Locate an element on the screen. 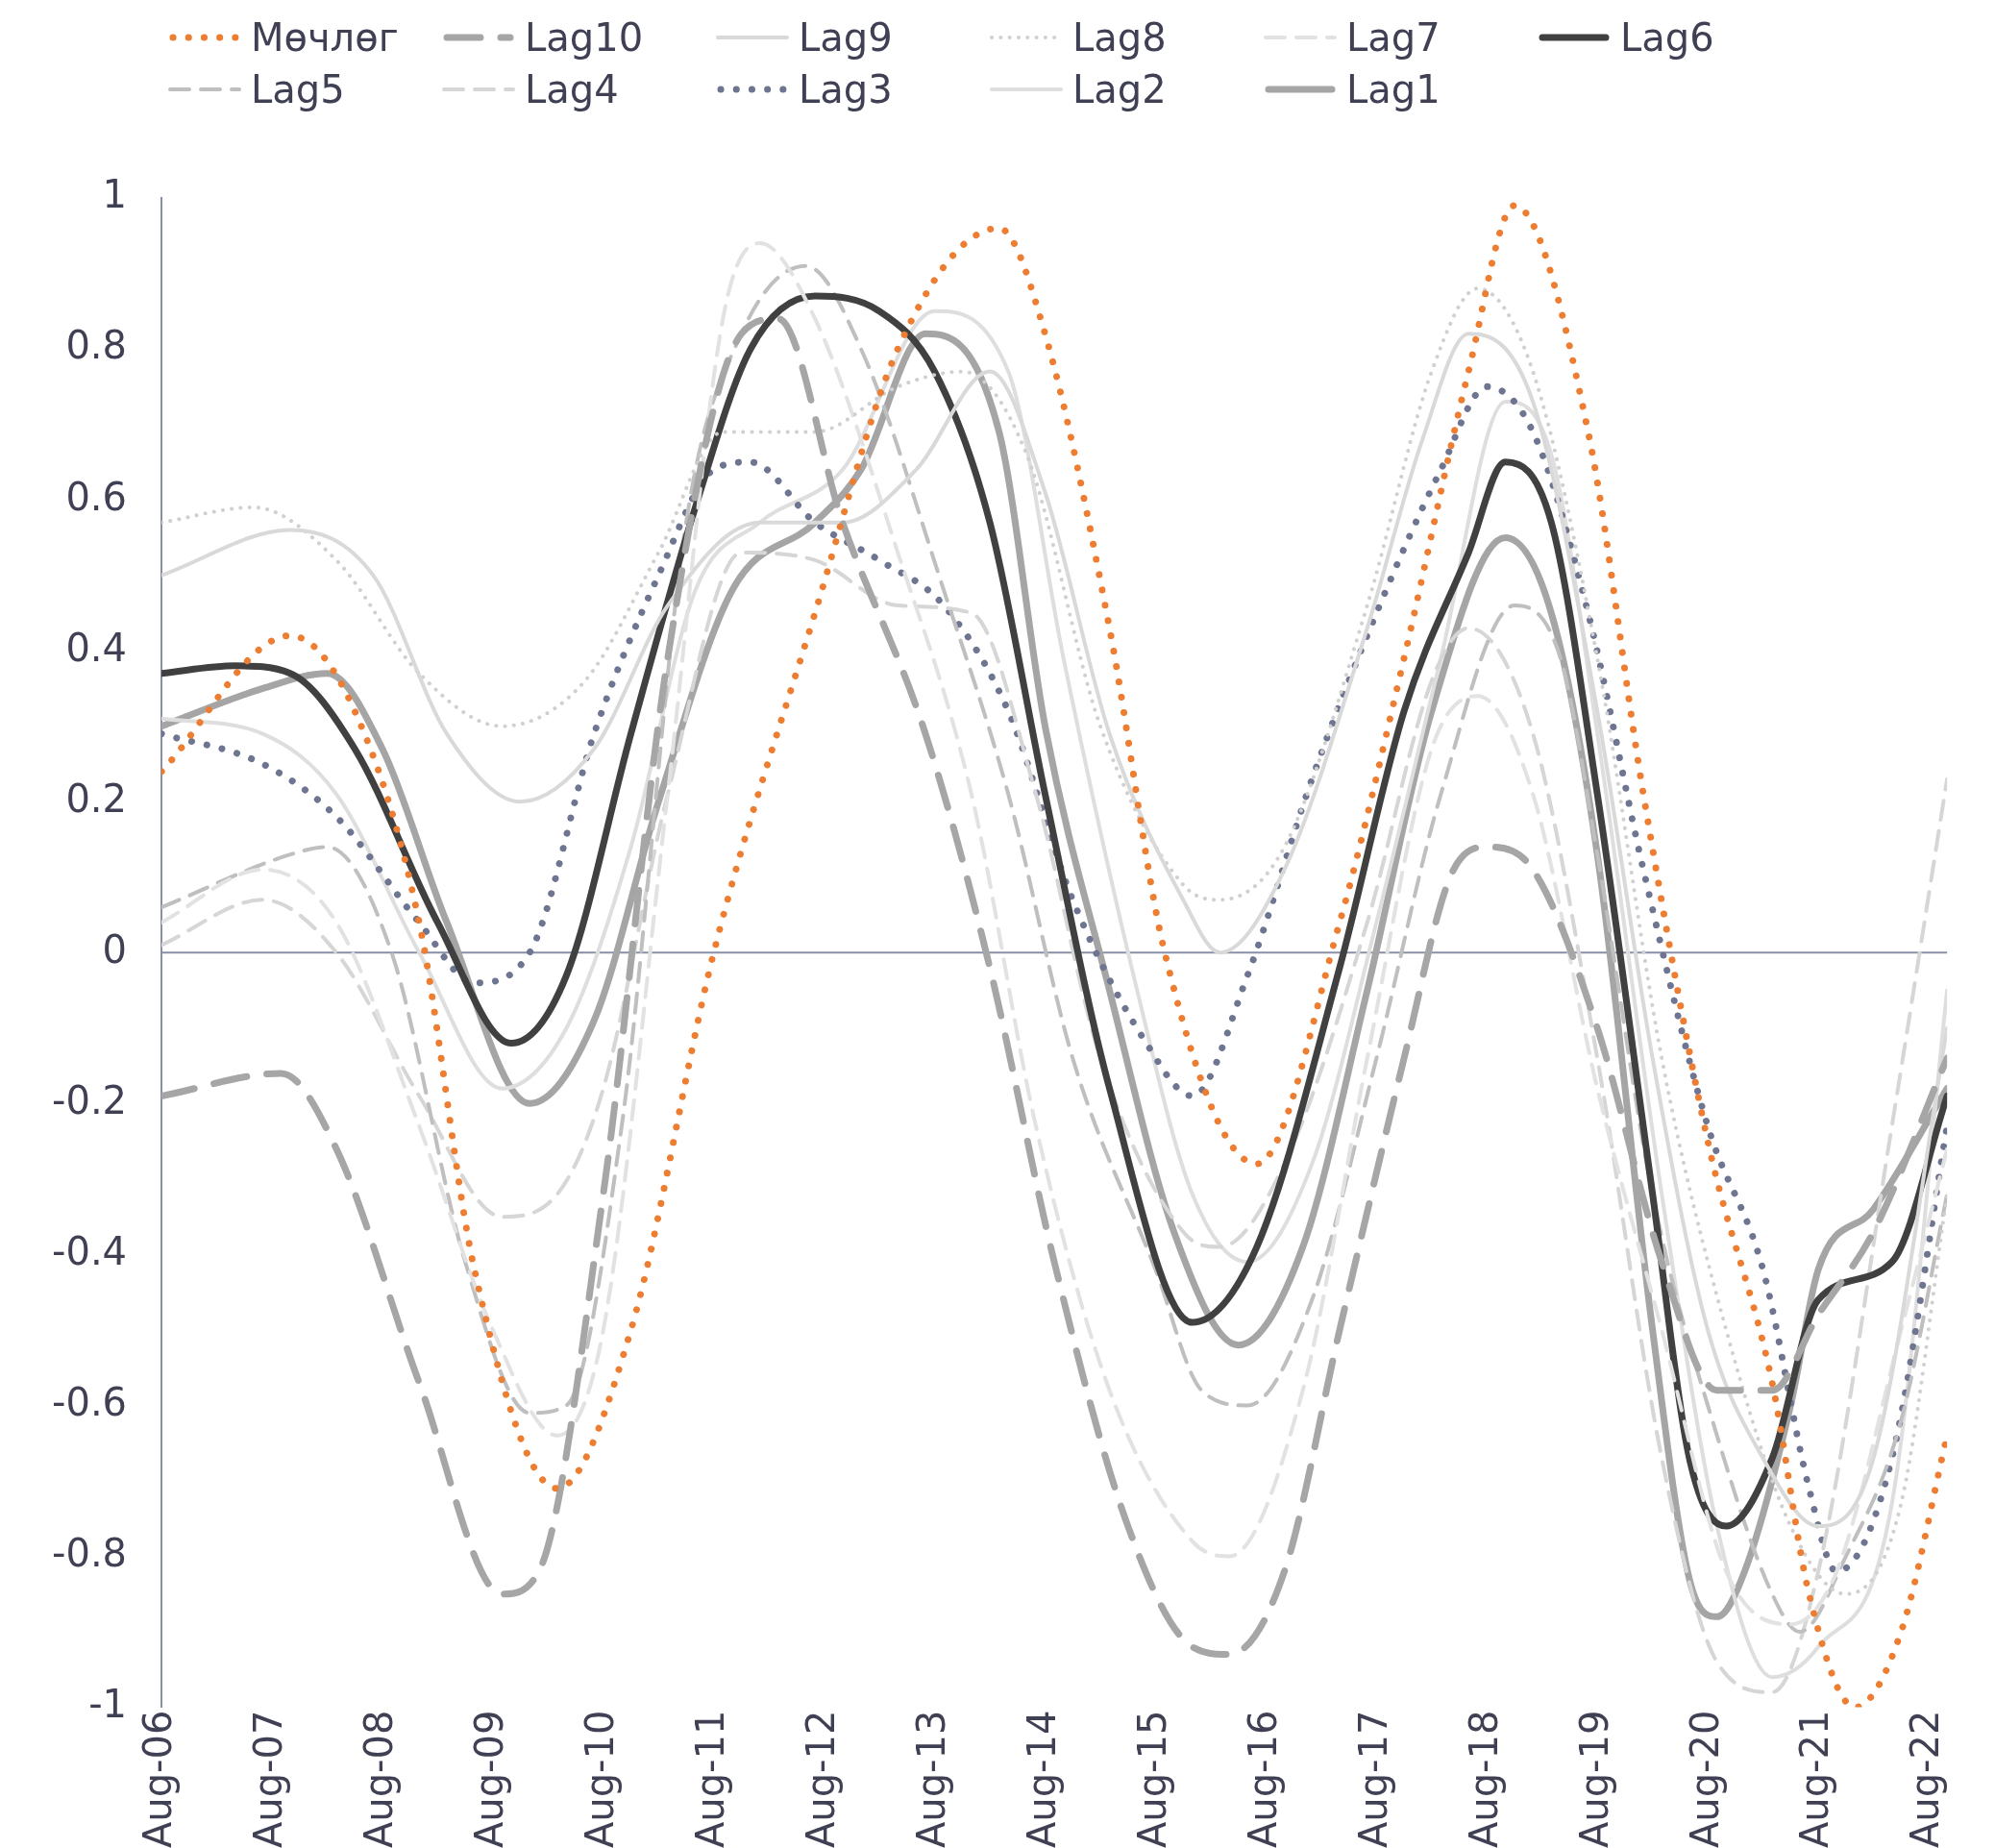 This screenshot has height=1848, width=1995. legend-label: Lag8 is located at coordinates (1119, 37).